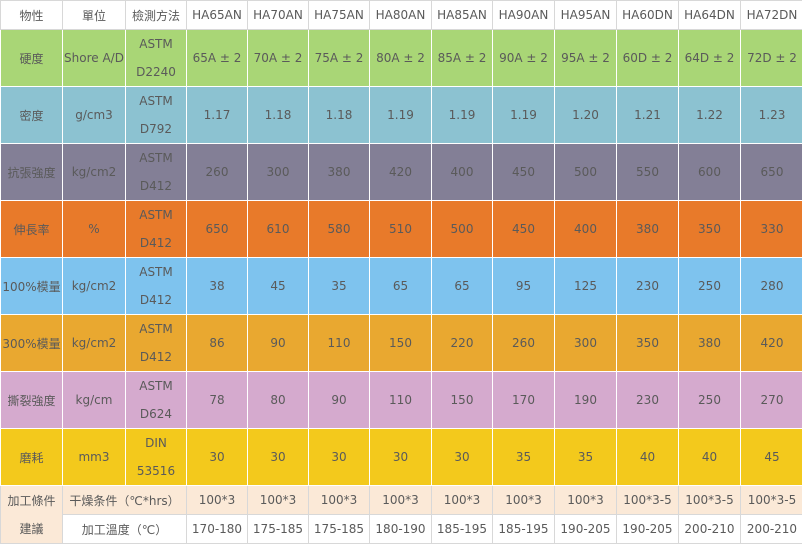 This screenshot has width=802, height=544. I want to click on property-unit: %, so click(94, 229).